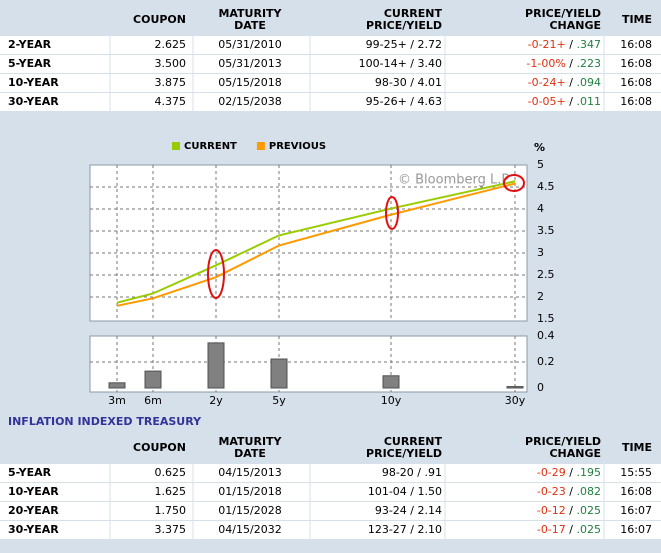 The height and width of the screenshot is (553, 661). Describe the element at coordinates (545, 63) in the screenshot. I see `change-part: -1-00%` at that location.